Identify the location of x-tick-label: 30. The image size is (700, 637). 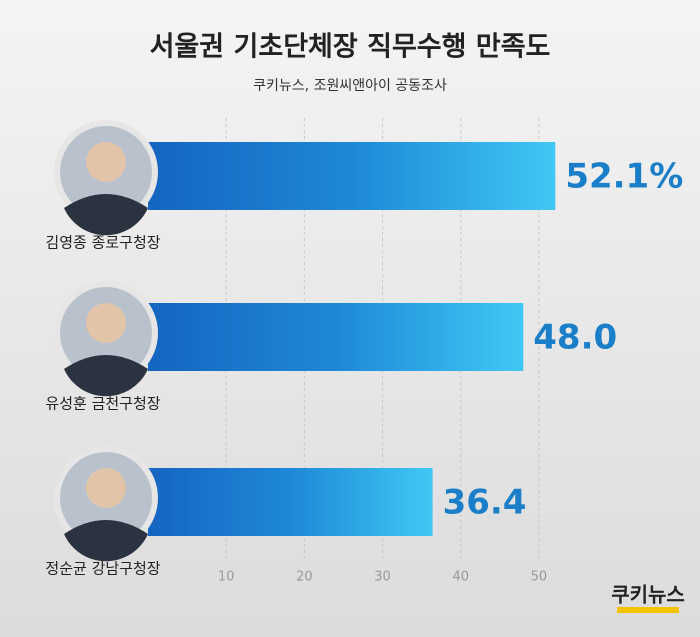
(382, 577).